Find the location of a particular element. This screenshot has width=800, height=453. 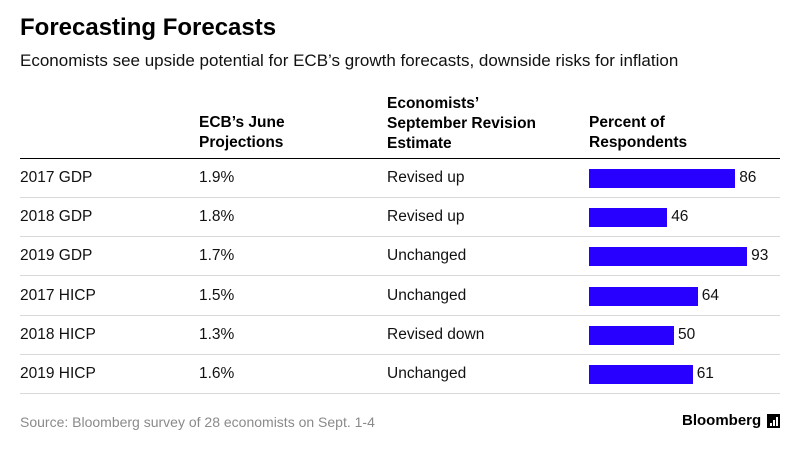

row-label: 2017 GDP is located at coordinates (56, 177).